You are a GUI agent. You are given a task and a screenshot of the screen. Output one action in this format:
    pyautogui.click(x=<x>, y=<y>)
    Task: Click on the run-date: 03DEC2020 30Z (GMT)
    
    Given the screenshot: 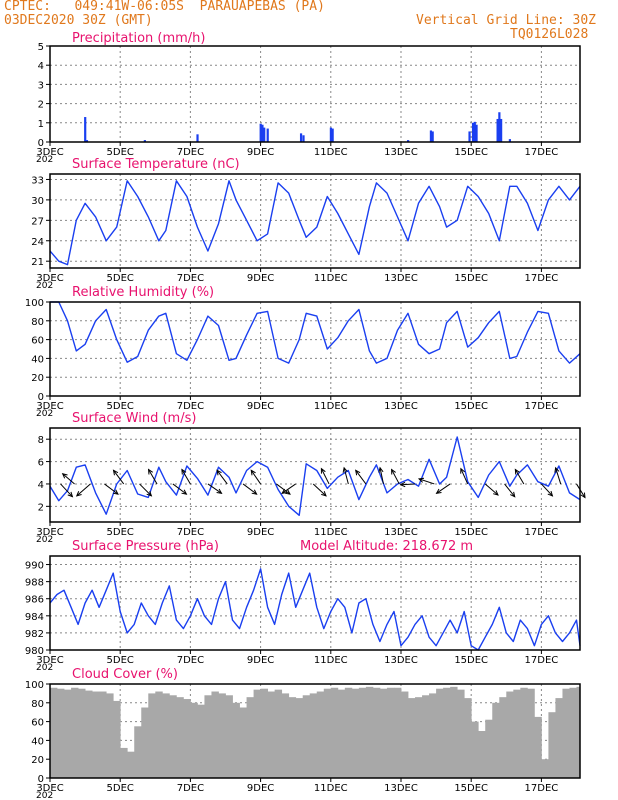 What is the action you would take?
    pyautogui.click(x=78, y=20)
    